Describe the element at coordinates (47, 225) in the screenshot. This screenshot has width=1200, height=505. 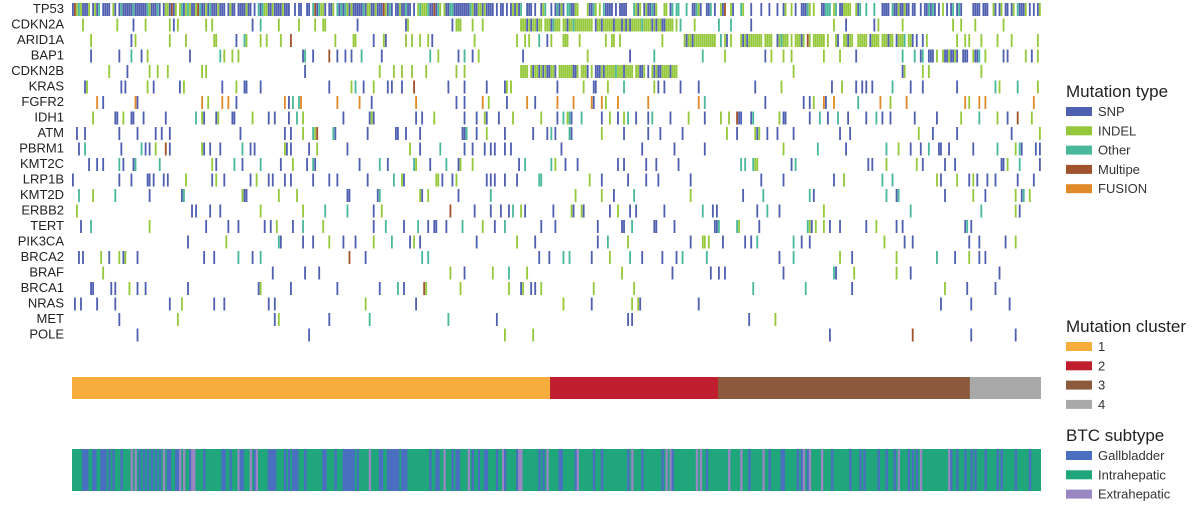
I see `gene-label-tert: TERT` at that location.